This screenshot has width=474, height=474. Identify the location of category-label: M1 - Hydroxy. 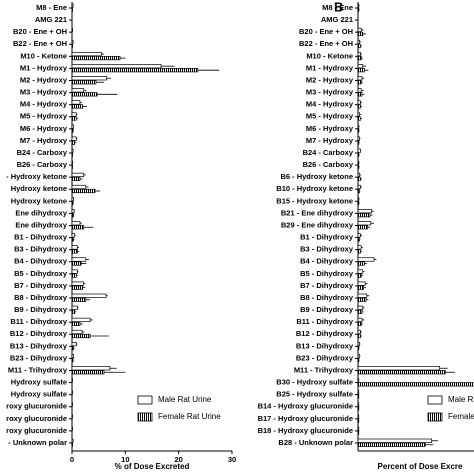
(330, 67).